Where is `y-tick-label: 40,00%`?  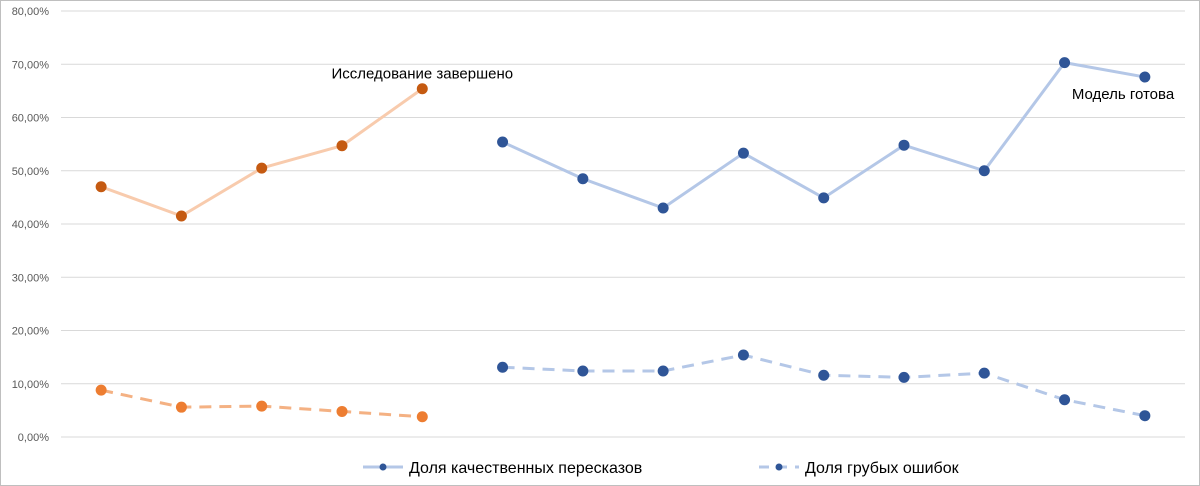 y-tick-label: 40,00% is located at coordinates (31, 225).